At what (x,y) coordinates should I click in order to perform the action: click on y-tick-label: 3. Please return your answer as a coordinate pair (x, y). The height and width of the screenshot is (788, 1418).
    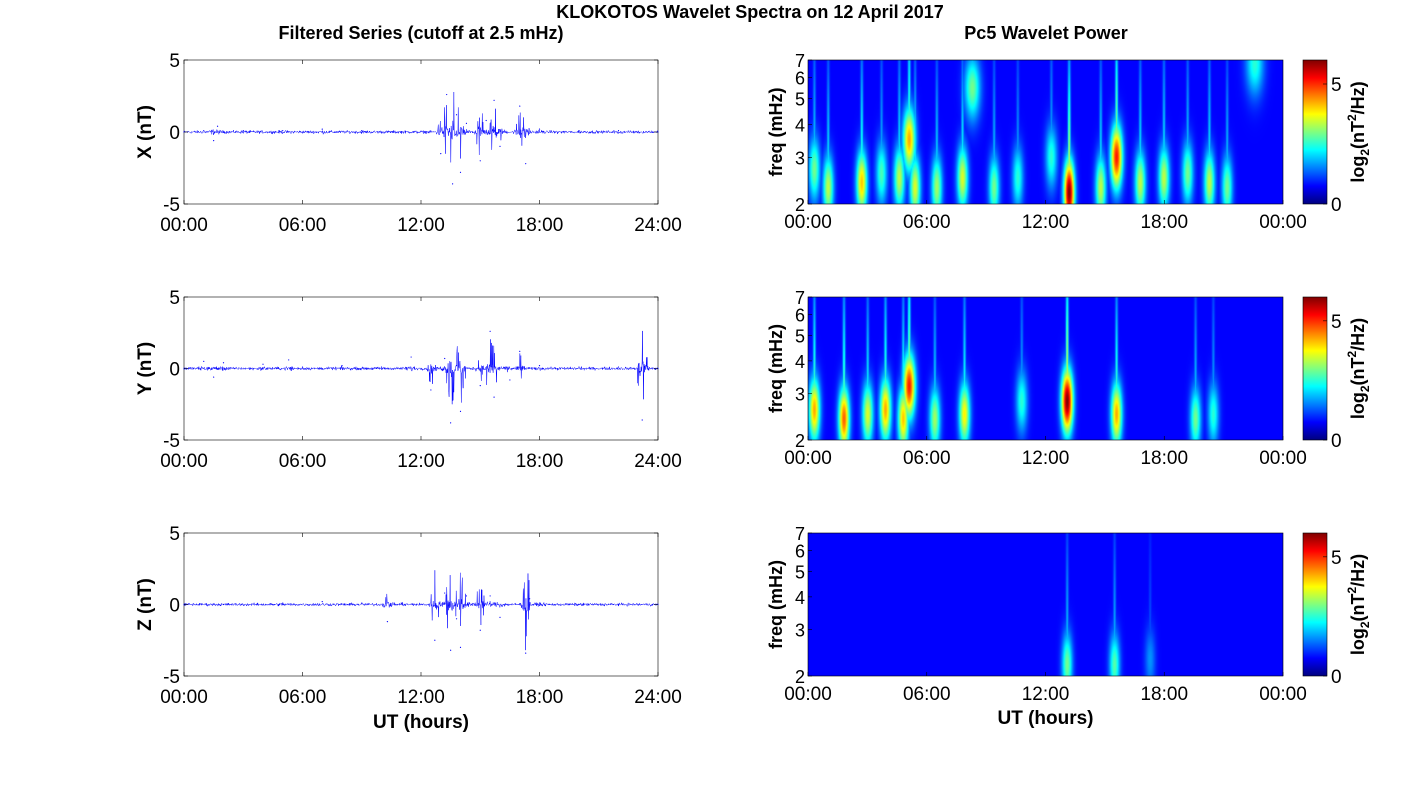
    Looking at the image, I should click on (800, 158).